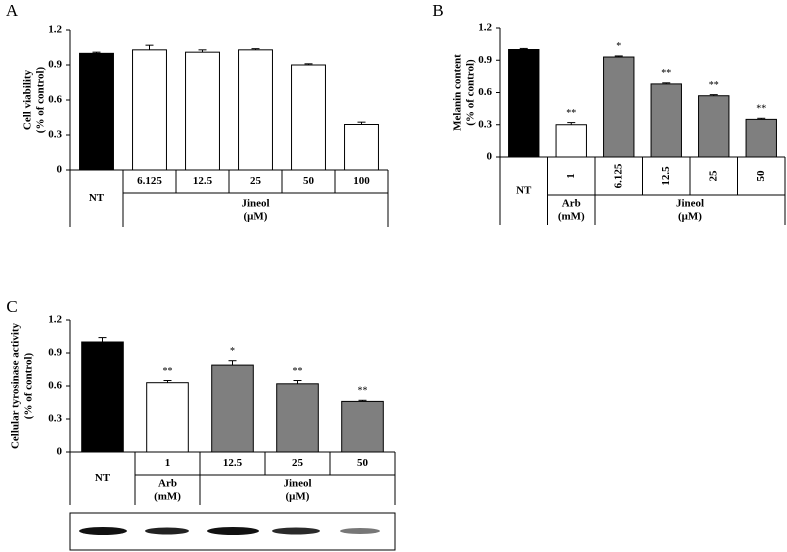 The width and height of the screenshot is (787, 552). Describe the element at coordinates (458, 92) in the screenshot. I see `y-axis-label: Melanin content` at that location.